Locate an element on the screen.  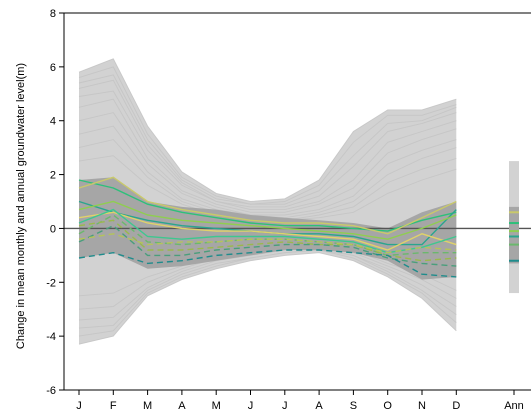
x-tick-label: D is located at coordinates (456, 406).